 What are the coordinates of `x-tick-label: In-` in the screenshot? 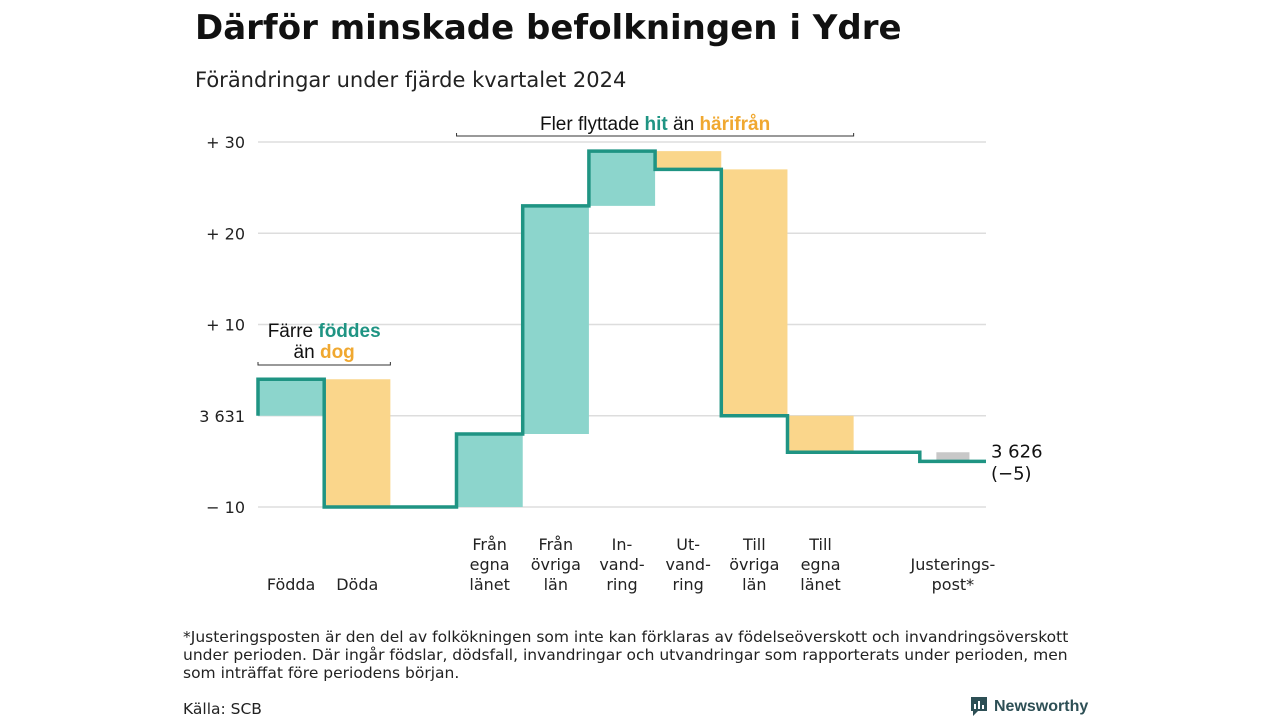 It's located at (622, 544).